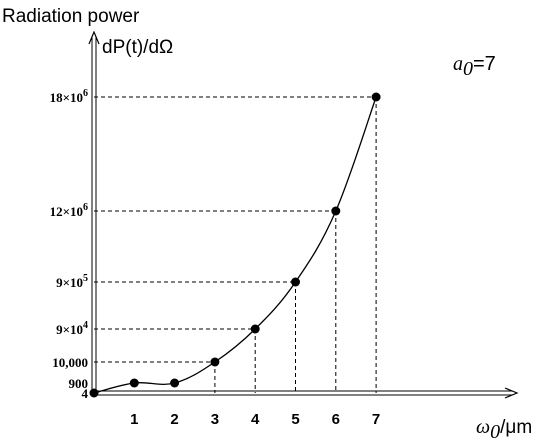  What do you see at coordinates (516, 427) in the screenshot?
I see `x-axis-unit: /μm` at bounding box center [516, 427].